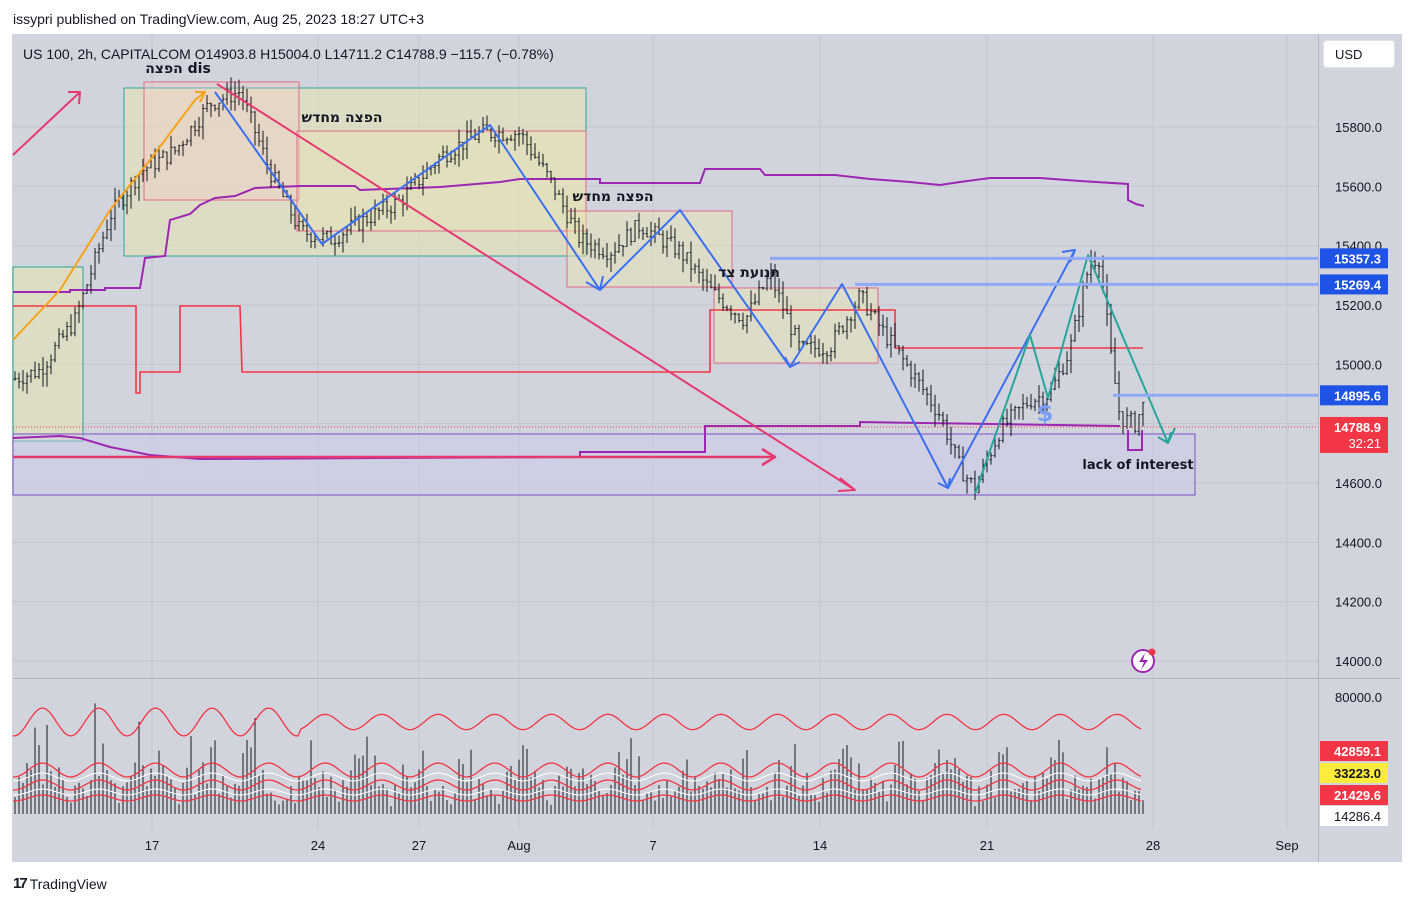 This screenshot has height=906, width=1414. What do you see at coordinates (1071, 374) in the screenshot?
I see `green-zigzag-line` at bounding box center [1071, 374].